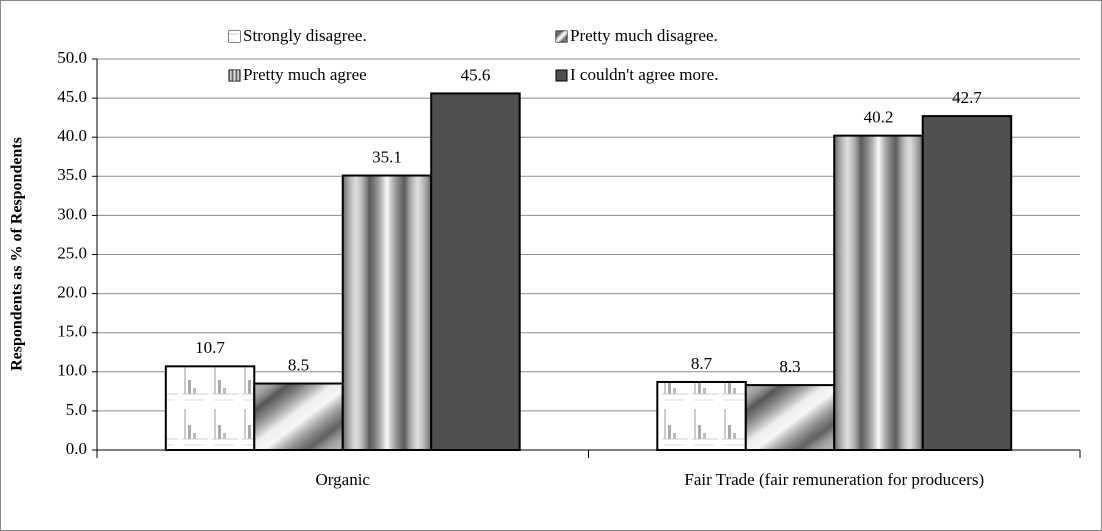  I want to click on data-label: 10.7, so click(210, 347).